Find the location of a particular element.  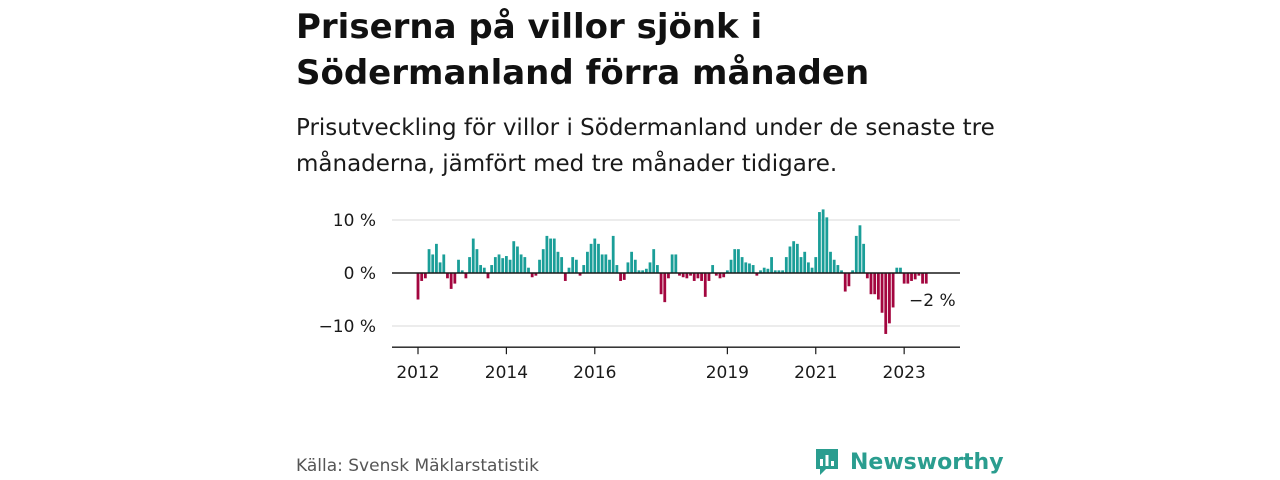

y-tick-label: 0 % is located at coordinates (360, 274).